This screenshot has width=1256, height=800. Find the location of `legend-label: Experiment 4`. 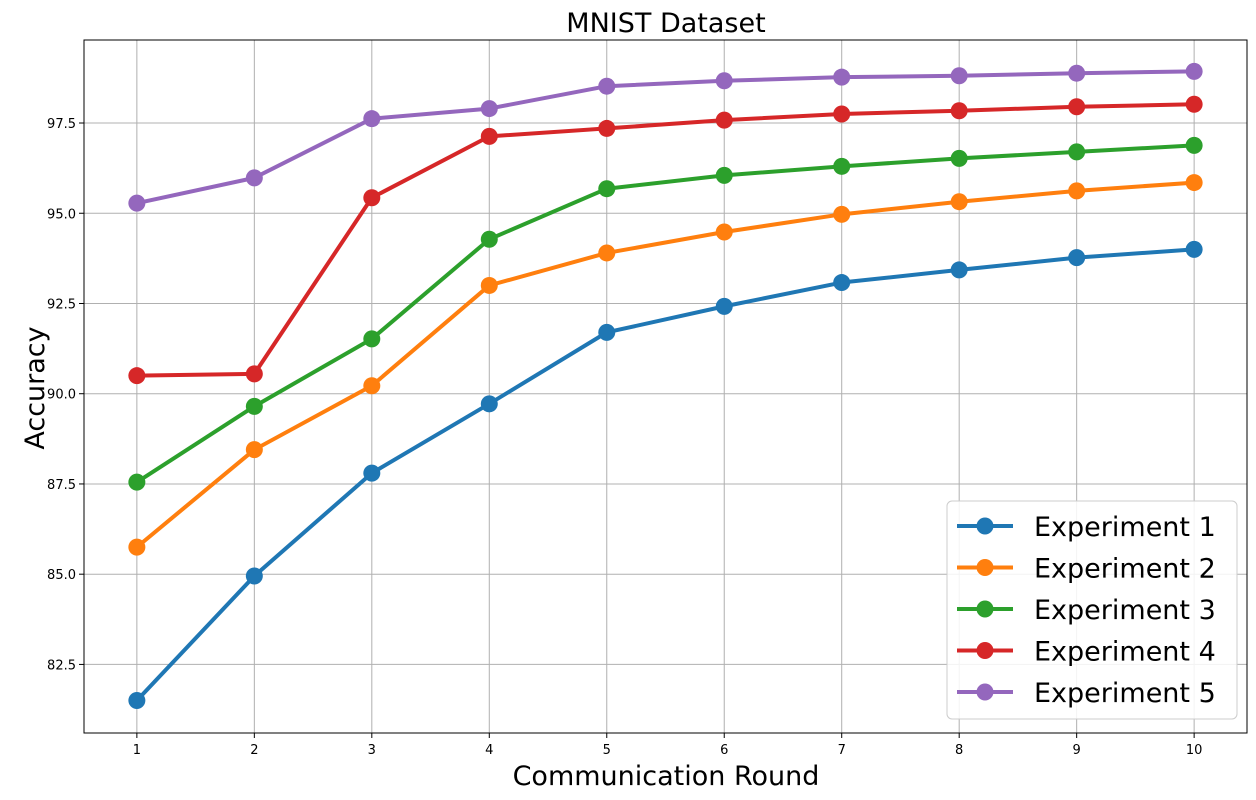

legend-label: Experiment 4 is located at coordinates (1125, 652).